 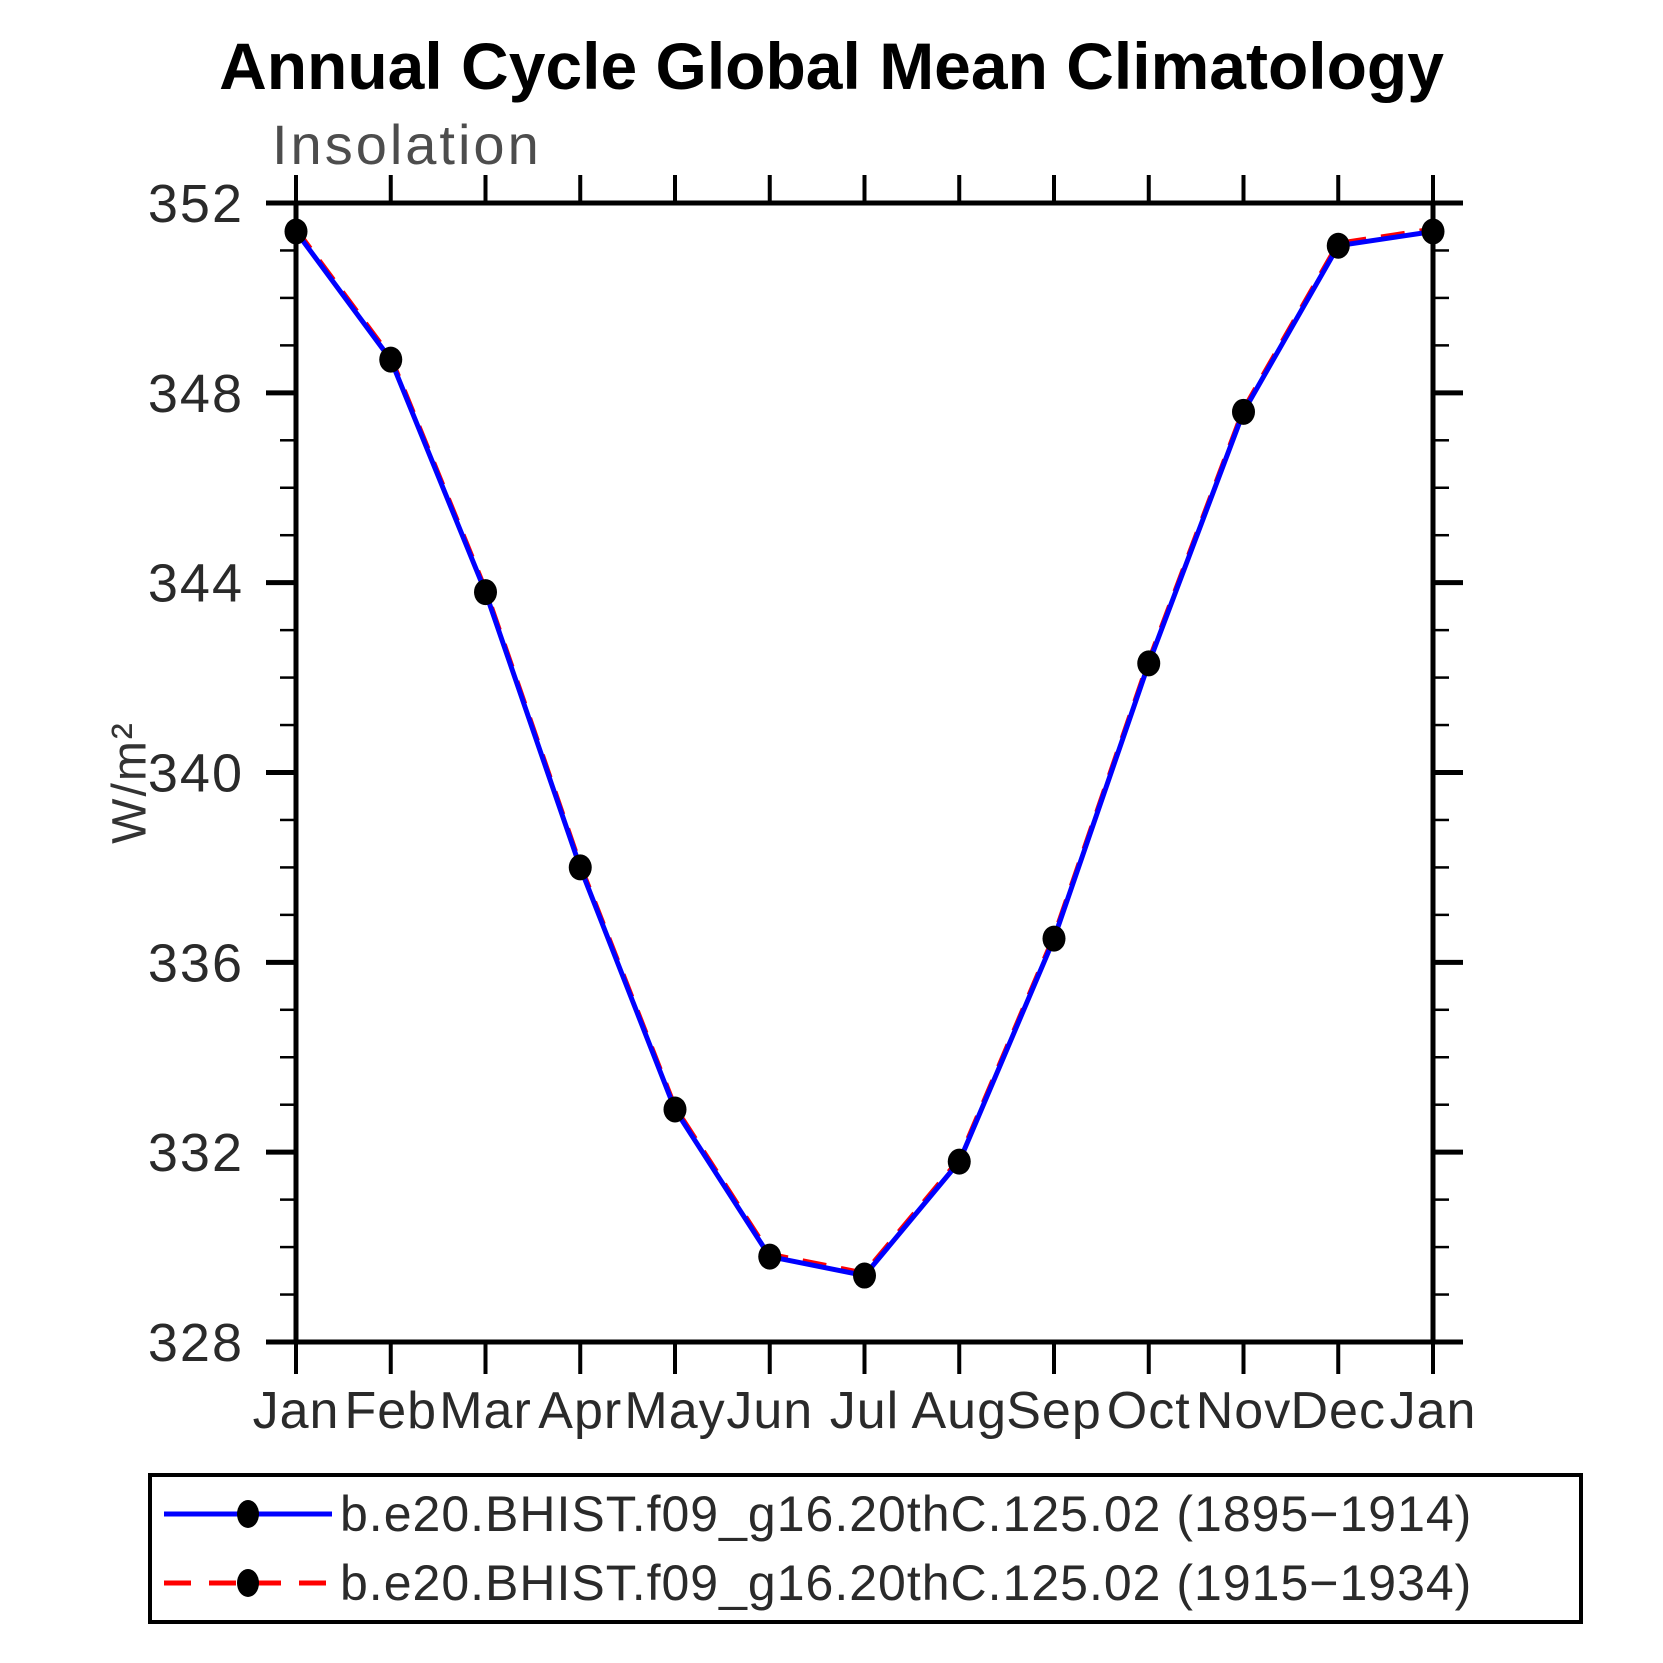 What do you see at coordinates (485, 1411) in the screenshot?
I see `x-axis-tick-label: Mar` at bounding box center [485, 1411].